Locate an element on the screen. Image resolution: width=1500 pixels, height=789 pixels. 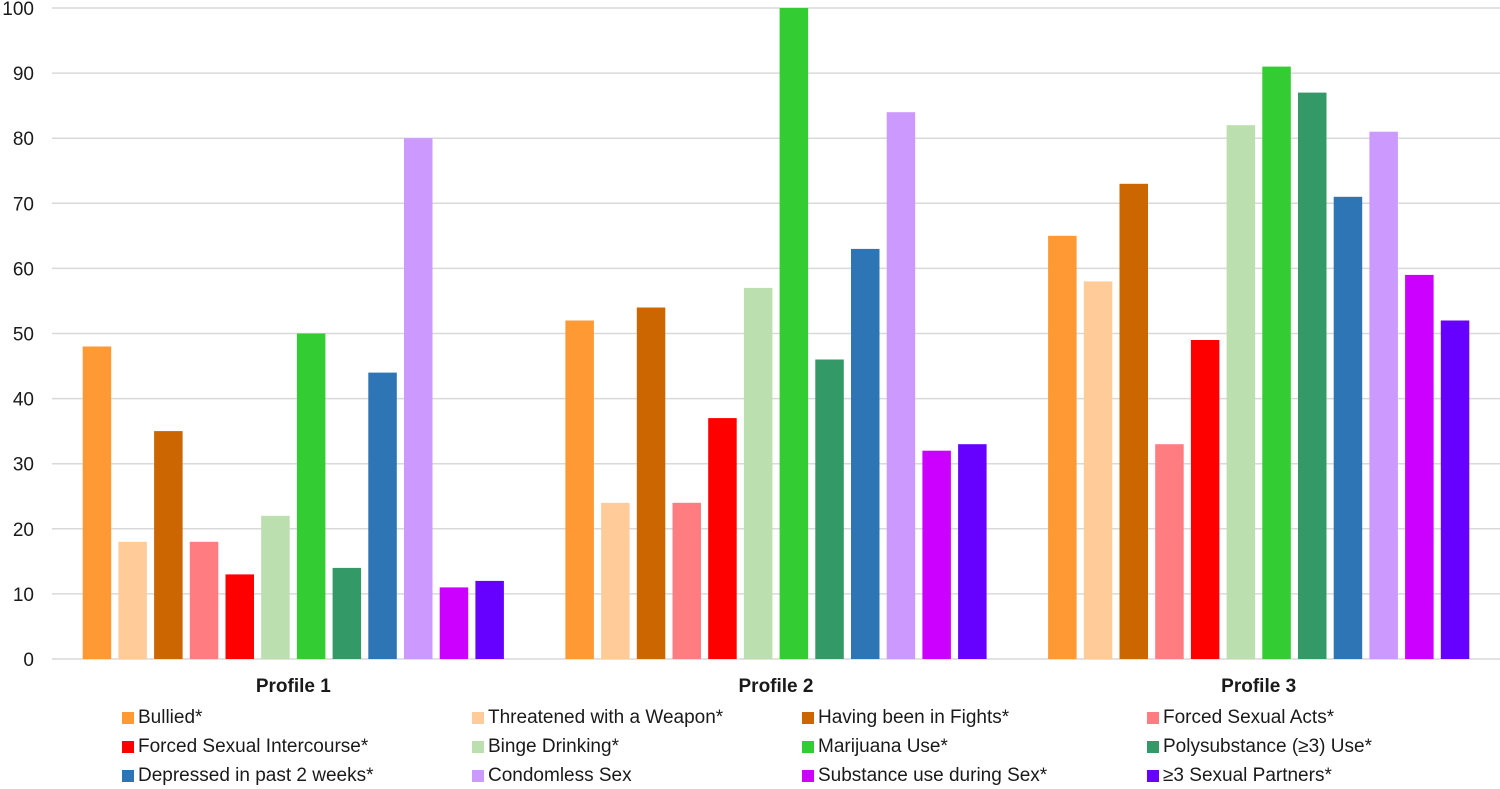
y-tick-label: 100 is located at coordinates (18, 10).